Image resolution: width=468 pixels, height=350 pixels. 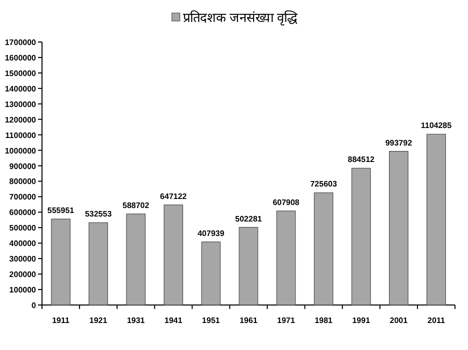 What do you see at coordinates (23, 213) in the screenshot?
I see `y-tick-label: 600000` at bounding box center [23, 213].